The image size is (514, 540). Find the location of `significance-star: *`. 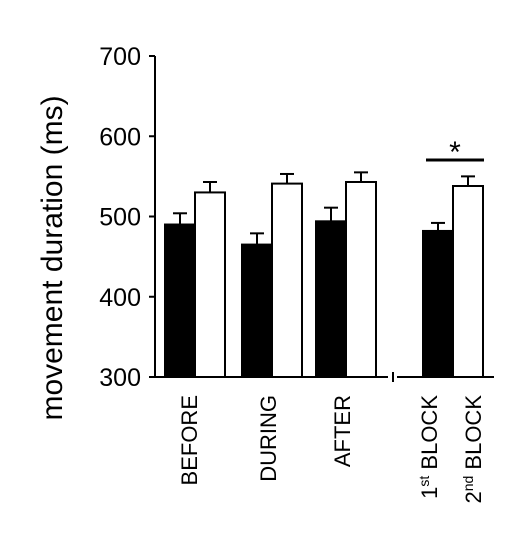

significance-star: * is located at coordinates (455, 152).